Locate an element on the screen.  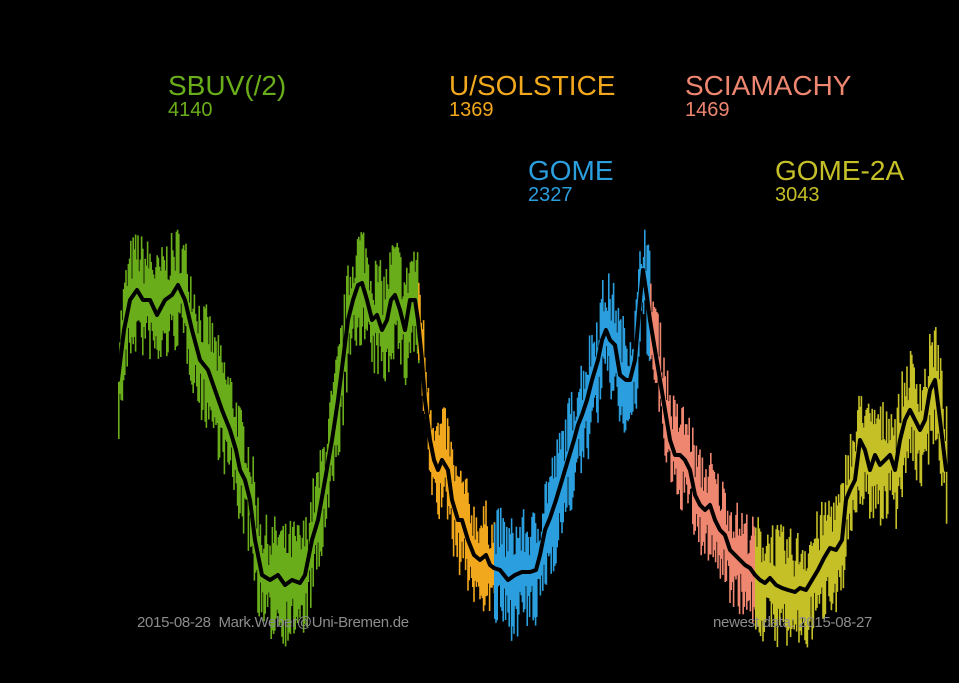
instrument-name: SCIAMACHY is located at coordinates (768, 85).